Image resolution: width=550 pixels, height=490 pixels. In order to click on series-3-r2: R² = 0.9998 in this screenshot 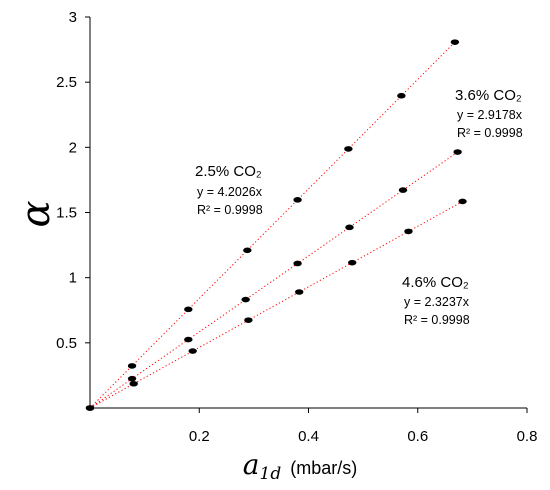, I will do `click(437, 320)`.